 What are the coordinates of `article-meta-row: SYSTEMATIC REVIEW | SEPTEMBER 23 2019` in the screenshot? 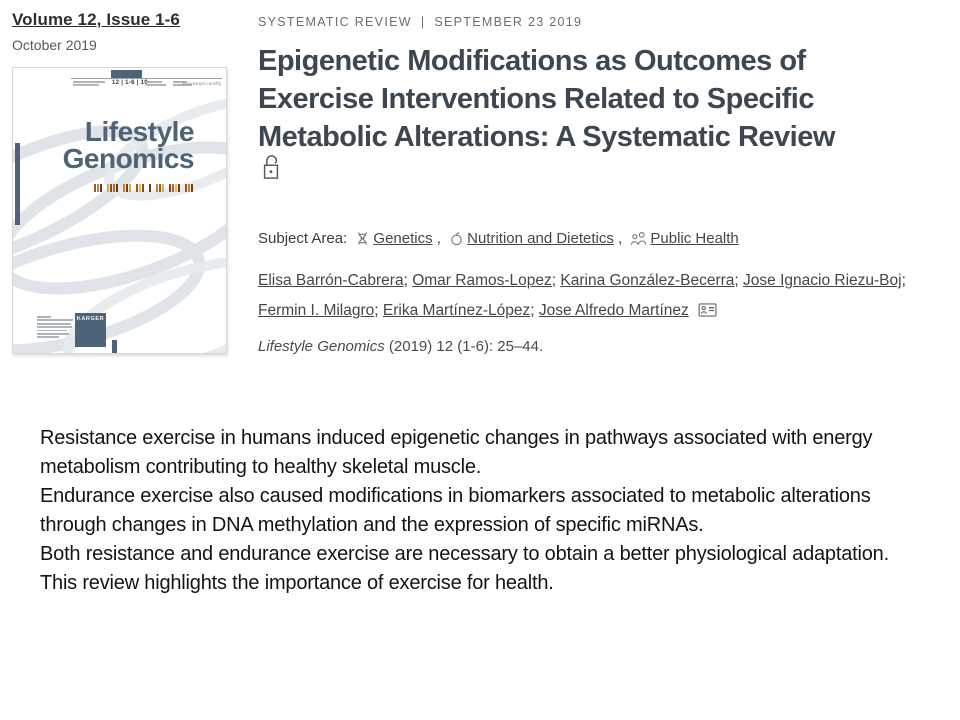 It's located at (420, 22).